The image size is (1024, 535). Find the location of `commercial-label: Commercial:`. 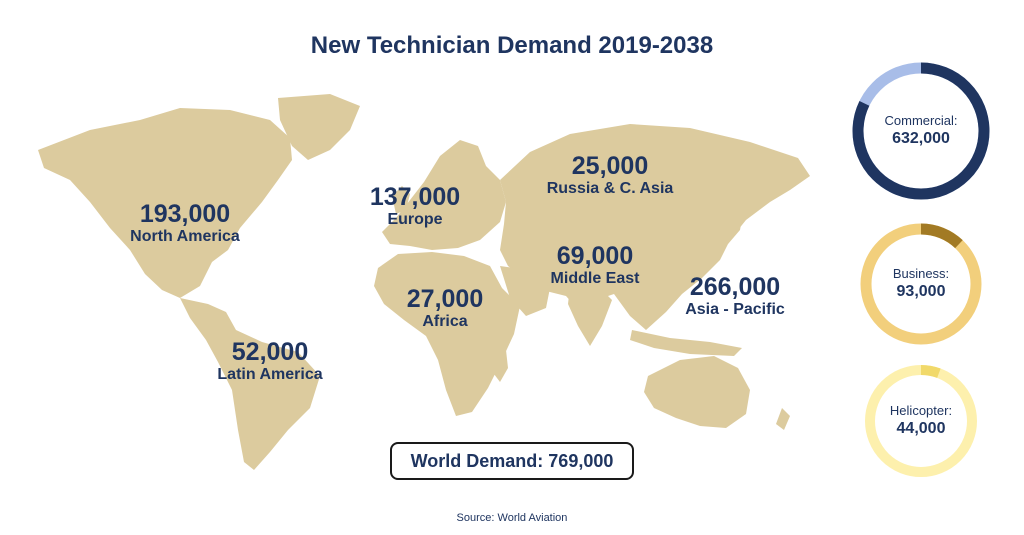

commercial-label: Commercial: is located at coordinates (921, 120).